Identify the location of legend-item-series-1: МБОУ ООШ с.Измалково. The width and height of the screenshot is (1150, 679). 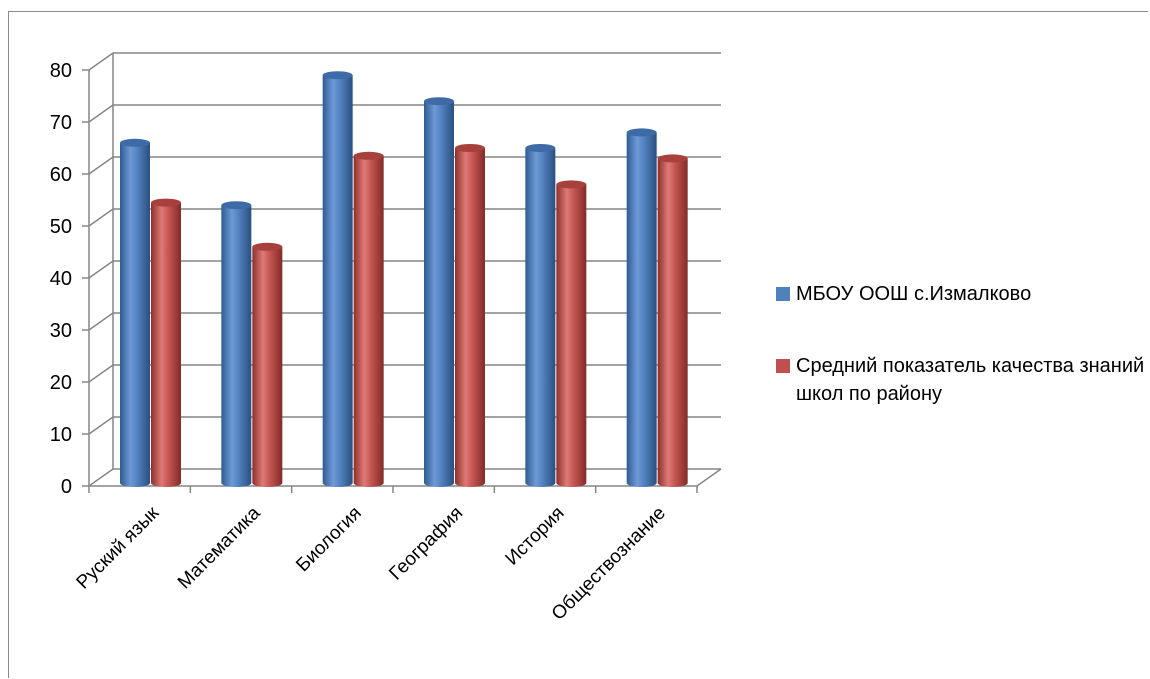
(961, 294).